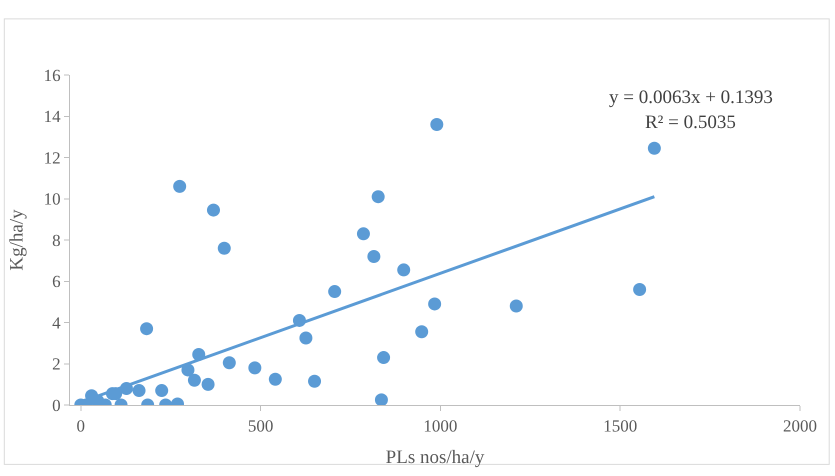 This screenshot has width=835, height=476. What do you see at coordinates (435, 457) in the screenshot?
I see `x-axis-title: PLs nos/ha/y` at bounding box center [435, 457].